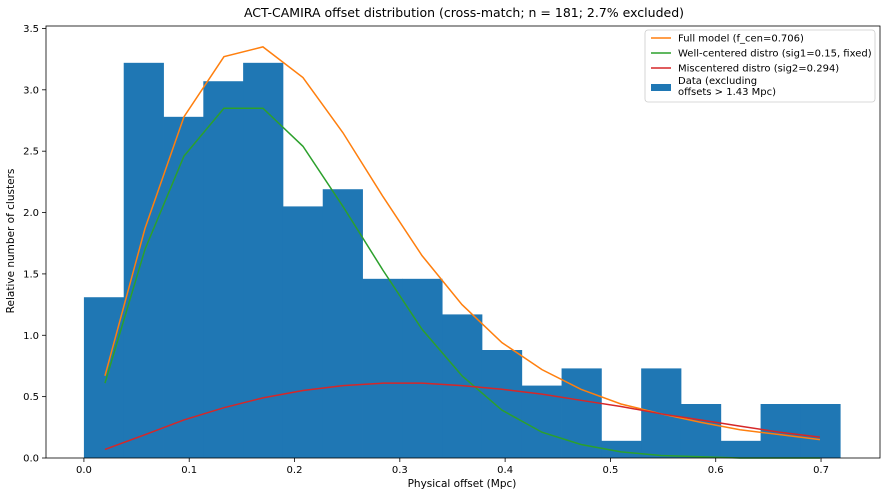 Image resolution: width=888 pixels, height=496 pixels. Describe the element at coordinates (716, 470) in the screenshot. I see `x-tick-label: 0.6` at that location.